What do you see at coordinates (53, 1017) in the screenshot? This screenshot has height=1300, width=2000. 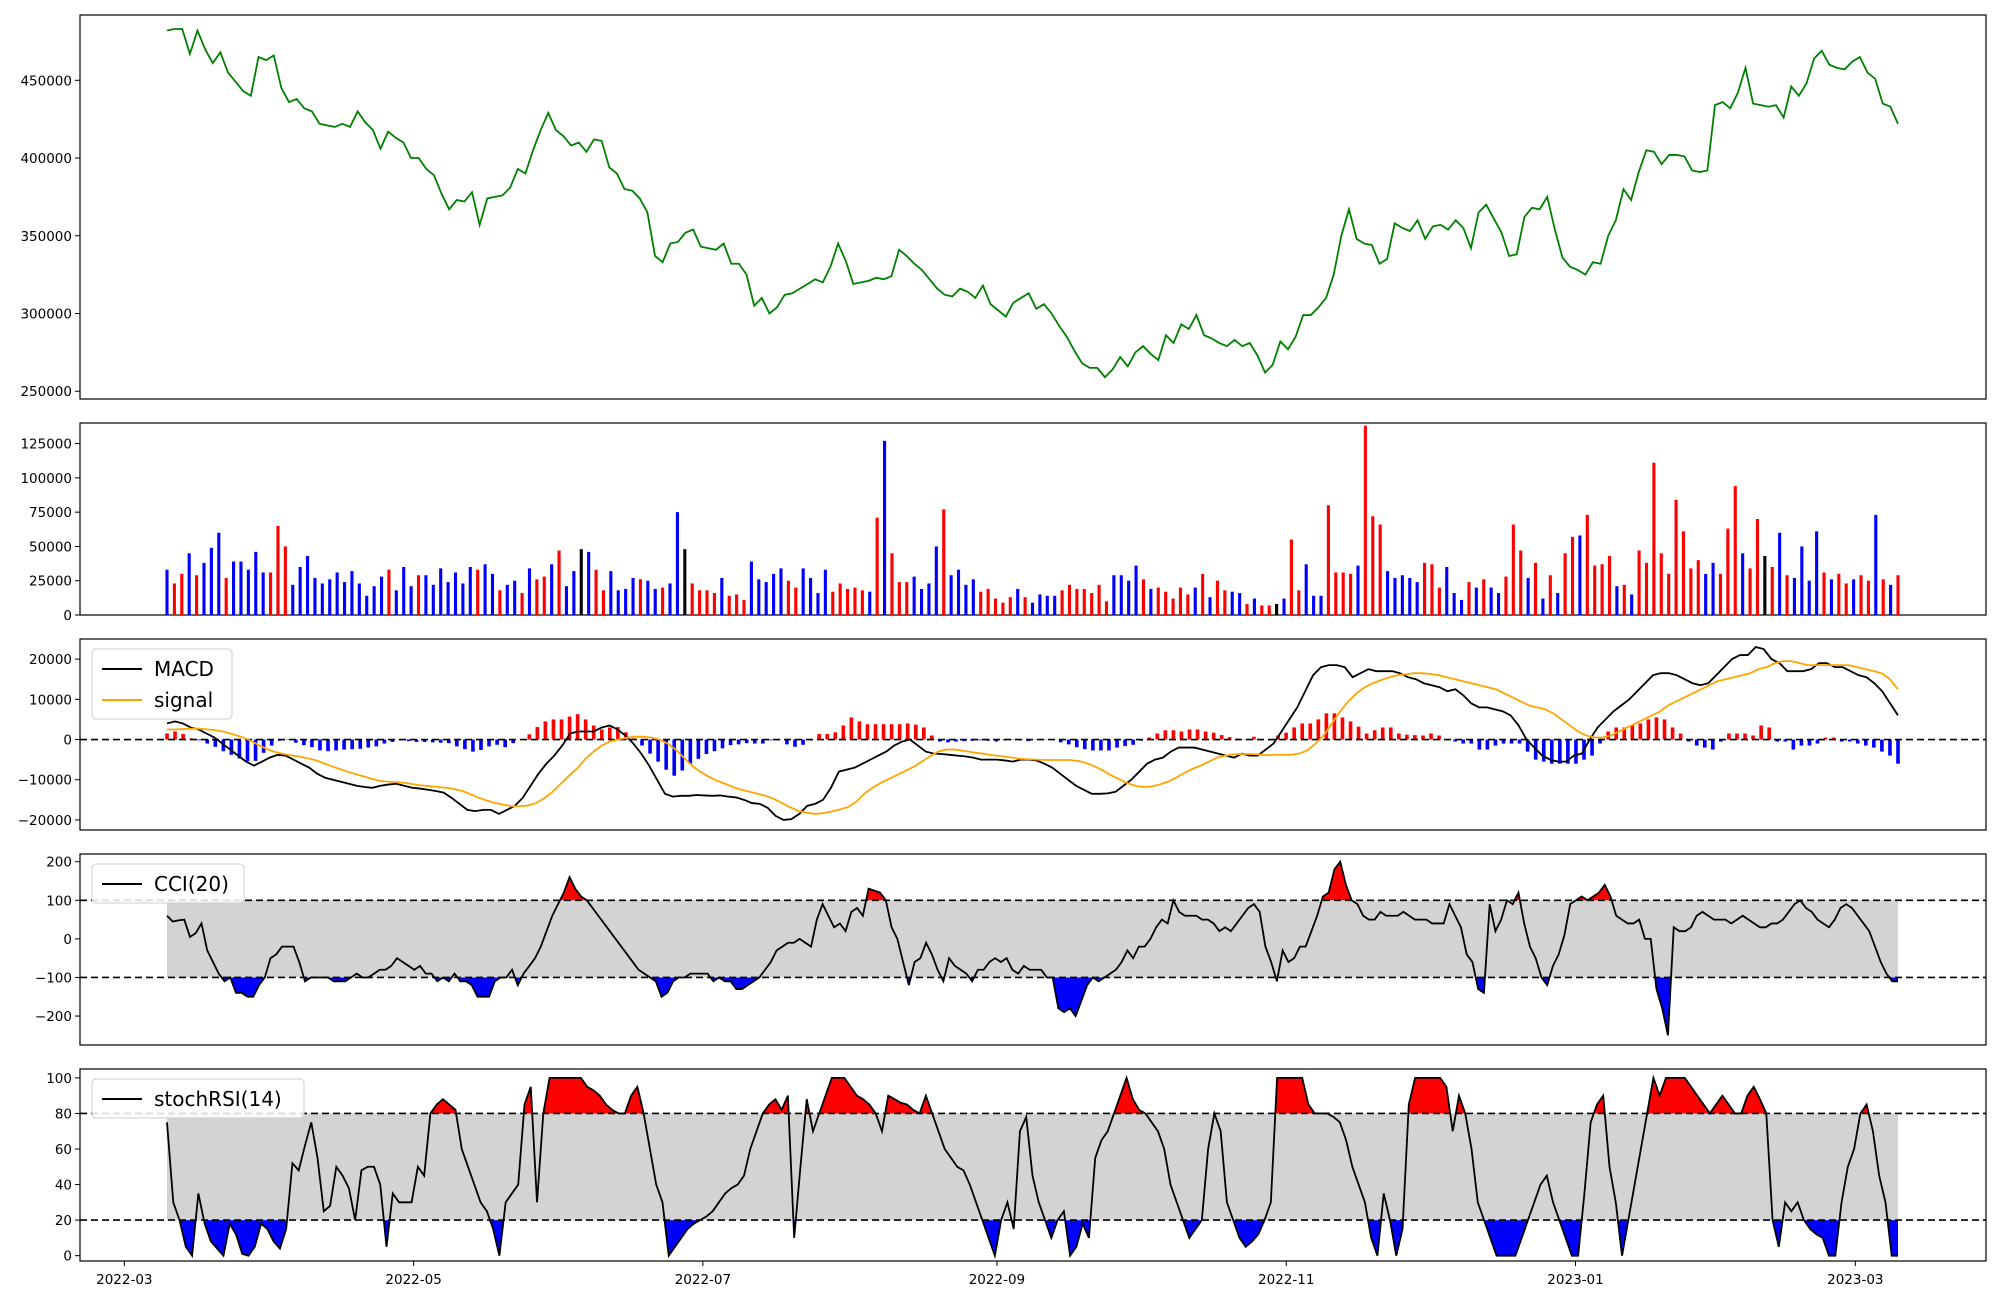 I see `y-tick-label: −200` at bounding box center [53, 1017].